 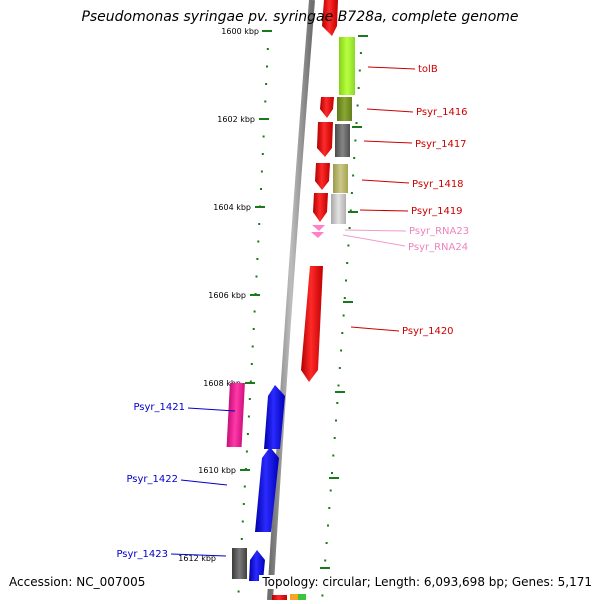 What do you see at coordinates (441, 144) in the screenshot?
I see `gene-label: Psyr_1417` at bounding box center [441, 144].